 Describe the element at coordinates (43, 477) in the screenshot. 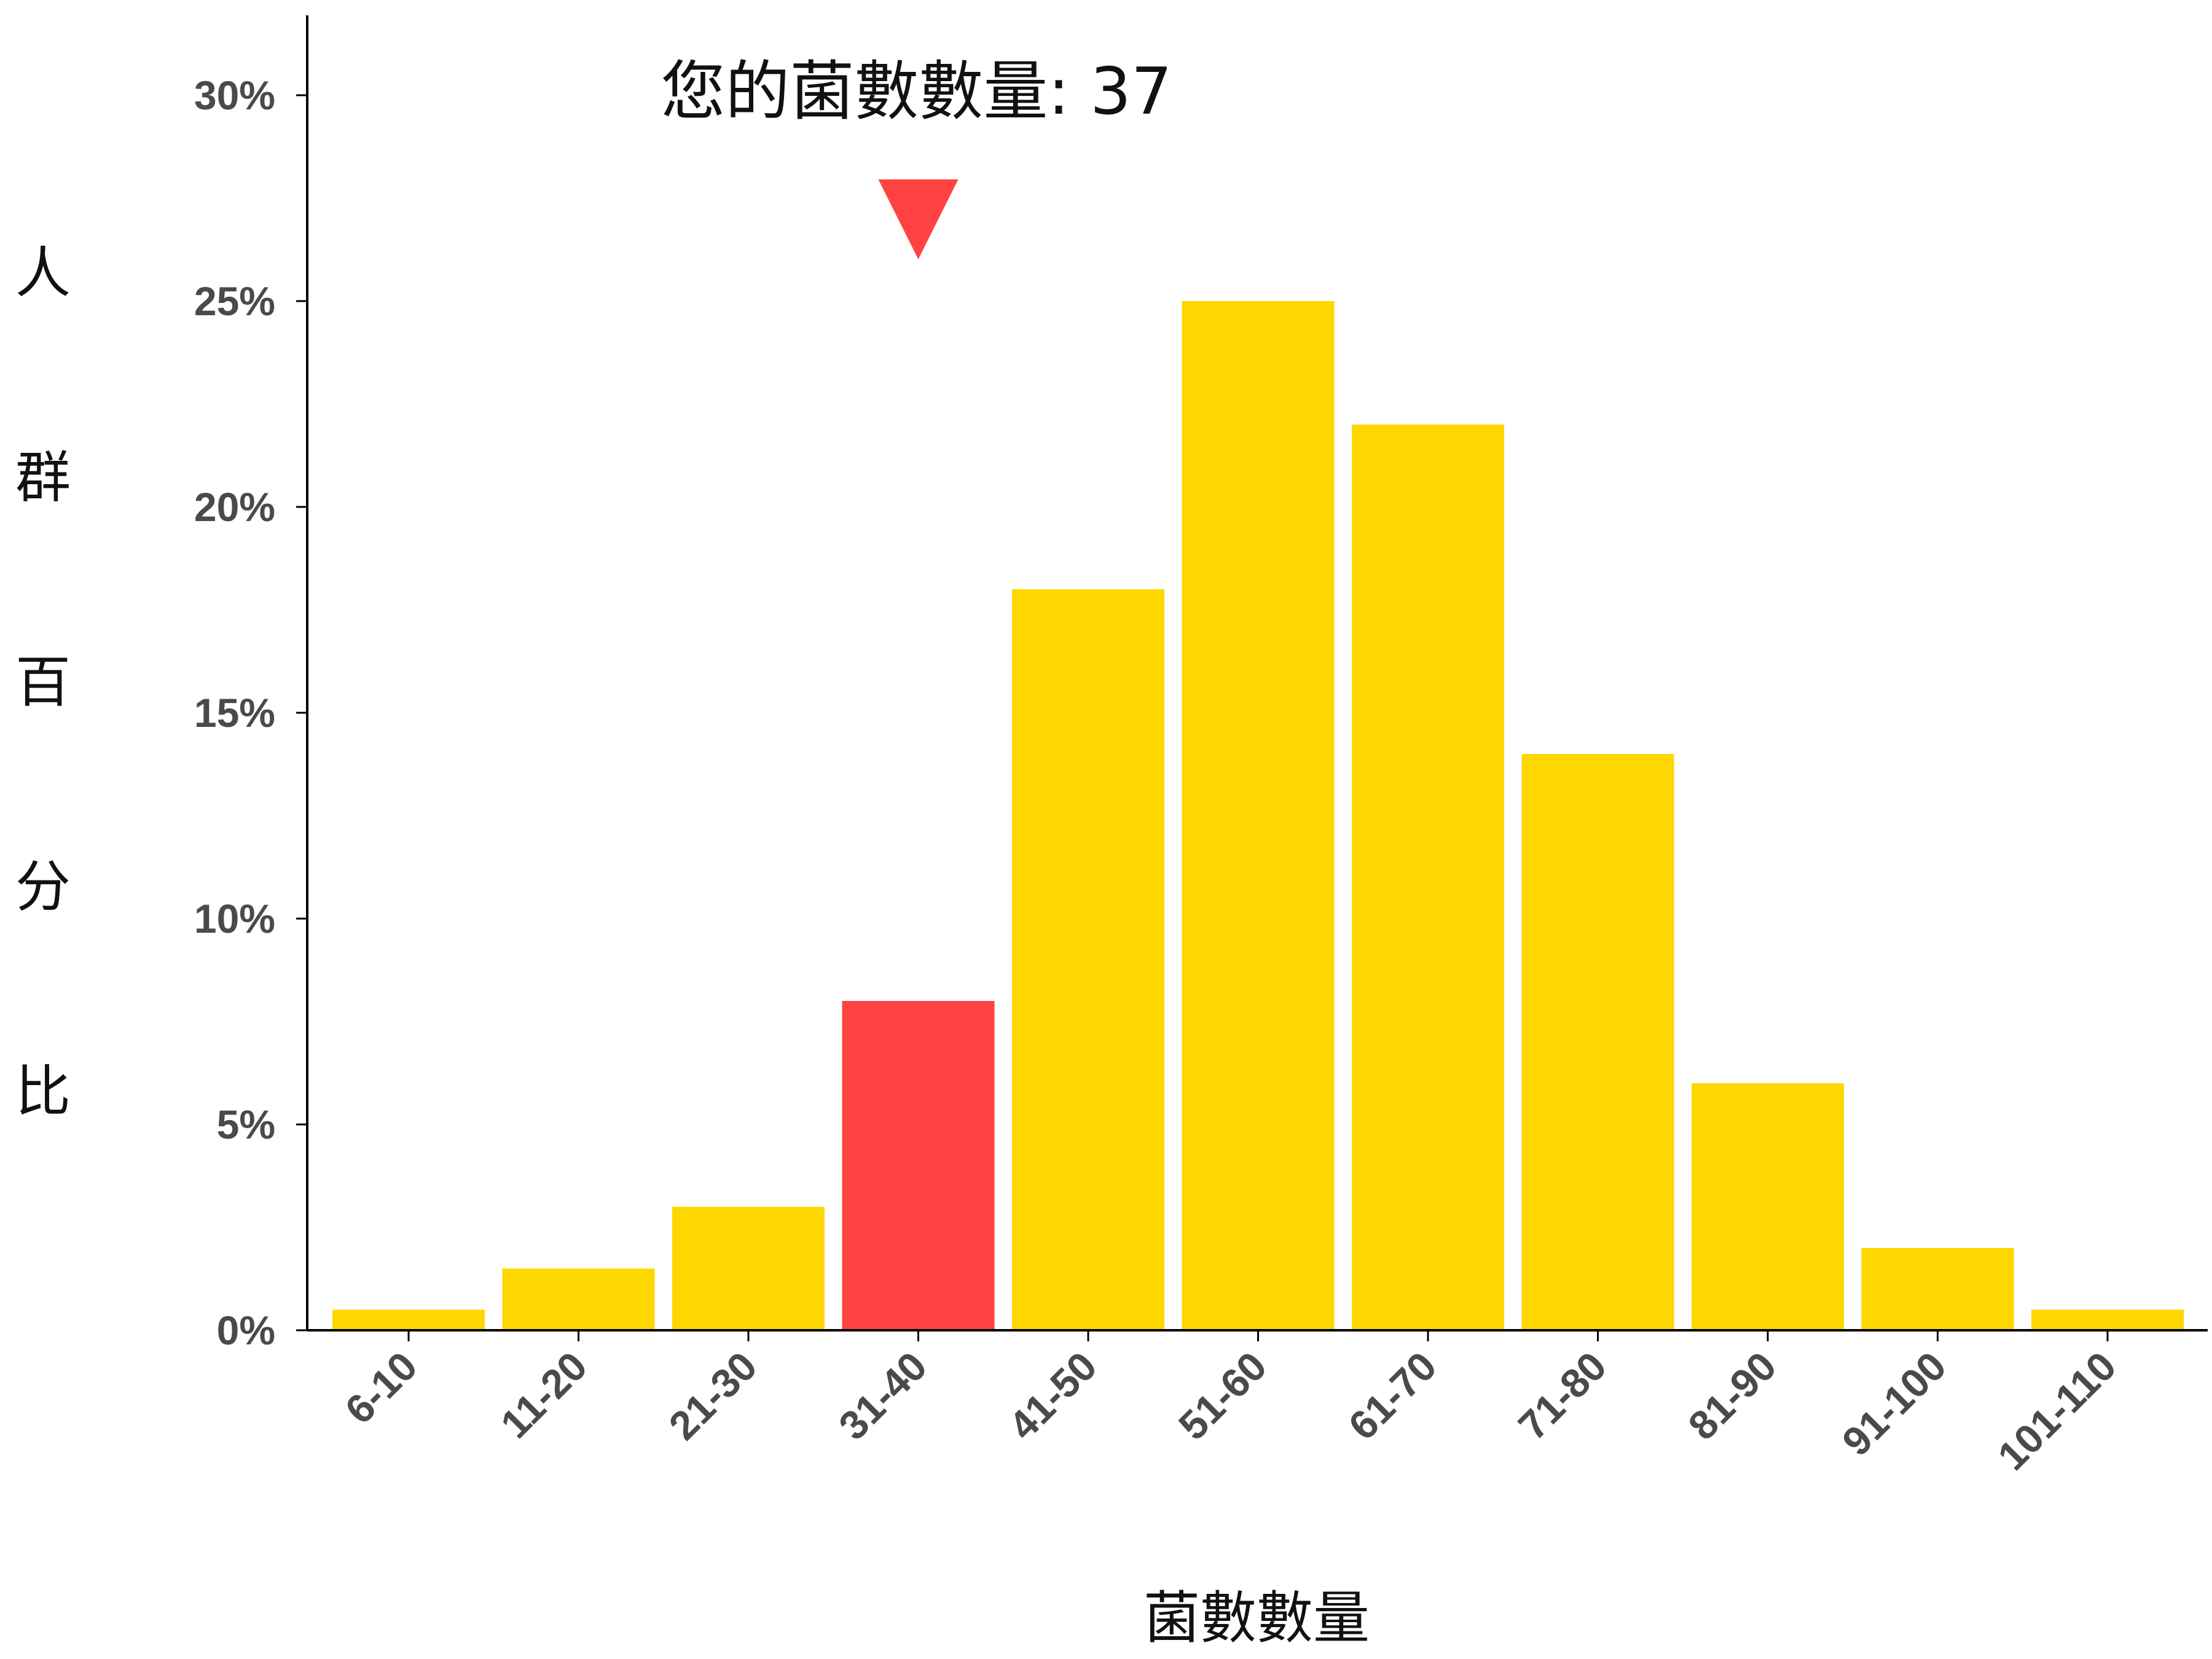

I see `y-axis-label-char: 群` at that location.